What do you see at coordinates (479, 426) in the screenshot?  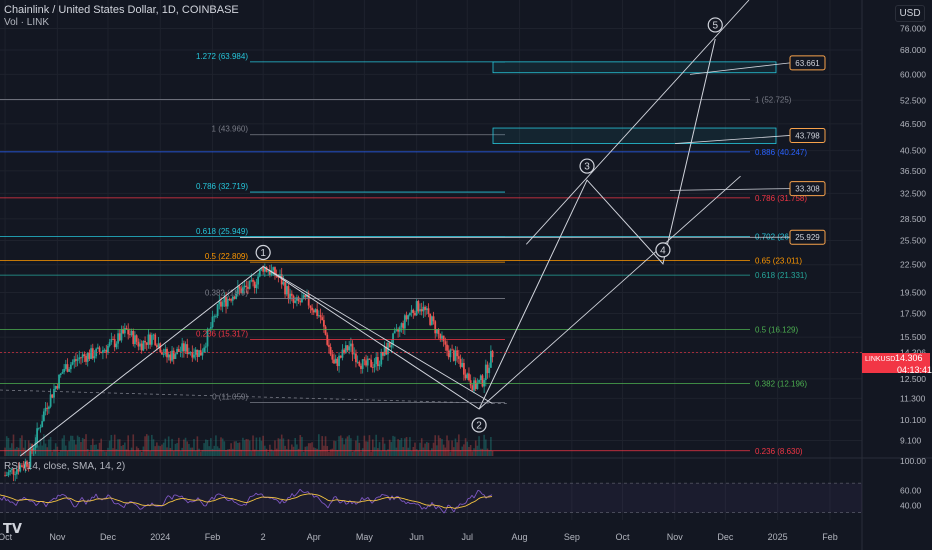 I see `wave-label: 2` at bounding box center [479, 426].